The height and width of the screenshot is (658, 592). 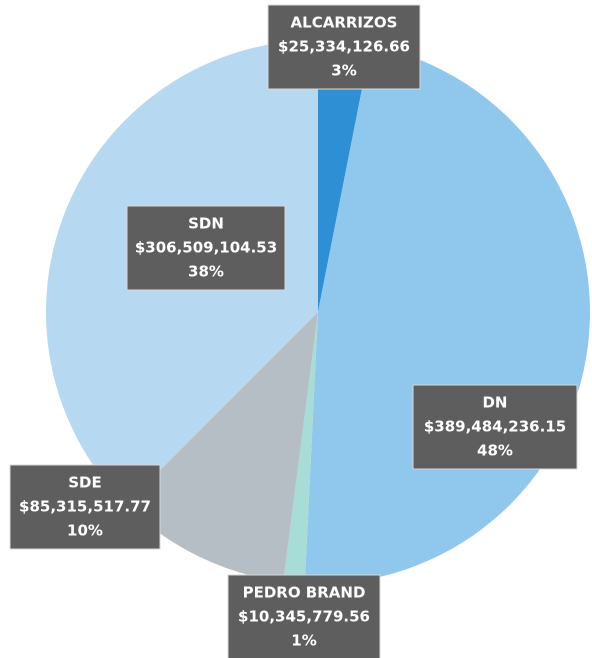 I want to click on label-value: $85,315,517.77, so click(x=85, y=507).